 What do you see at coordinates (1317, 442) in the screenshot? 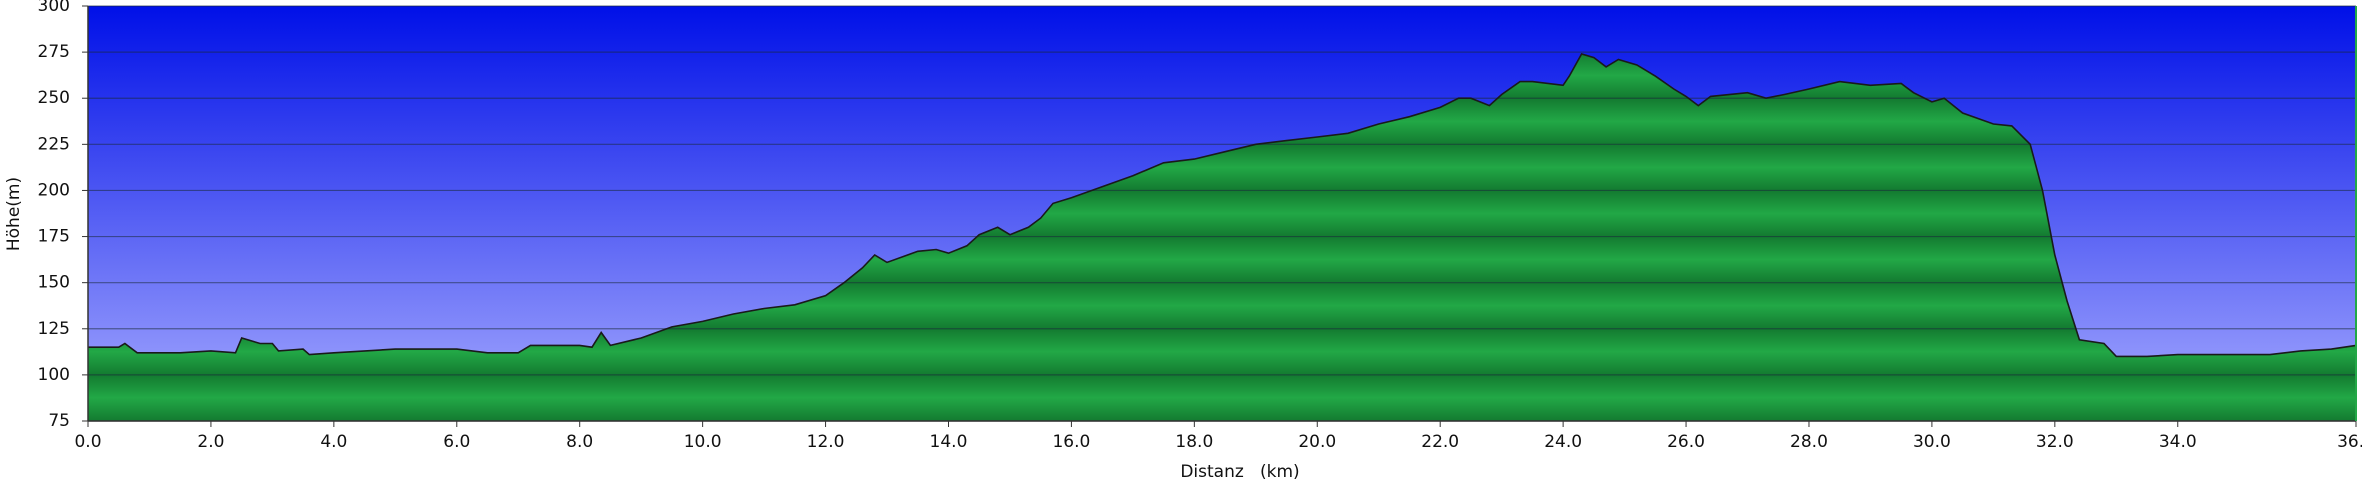
I see `x-tick-label: 20.0` at bounding box center [1317, 442].